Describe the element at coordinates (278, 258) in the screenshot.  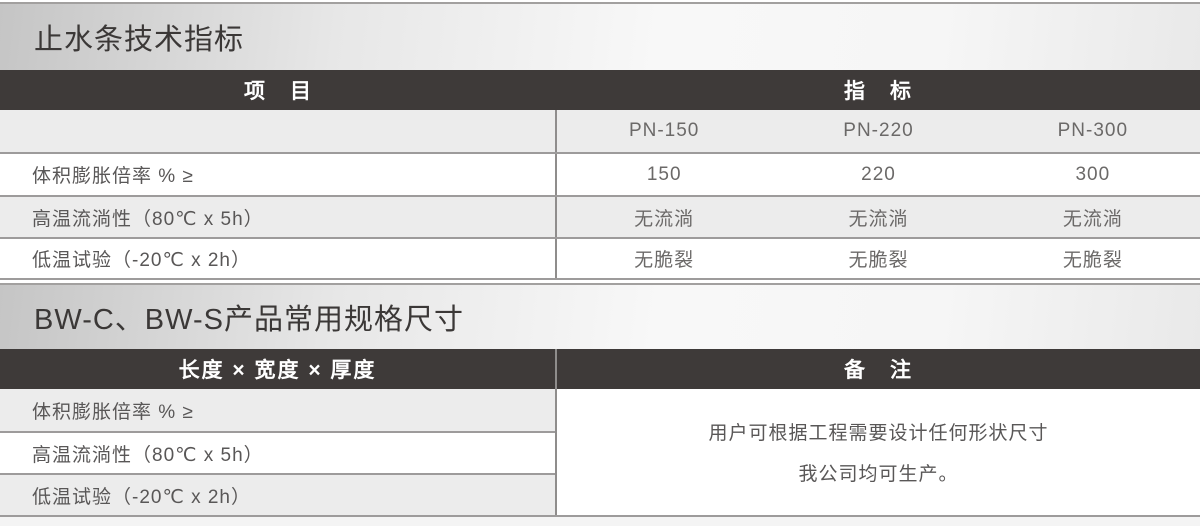
I see `table1-row-low-temp-label: 低温试验（-20℃ x 2h）` at that location.